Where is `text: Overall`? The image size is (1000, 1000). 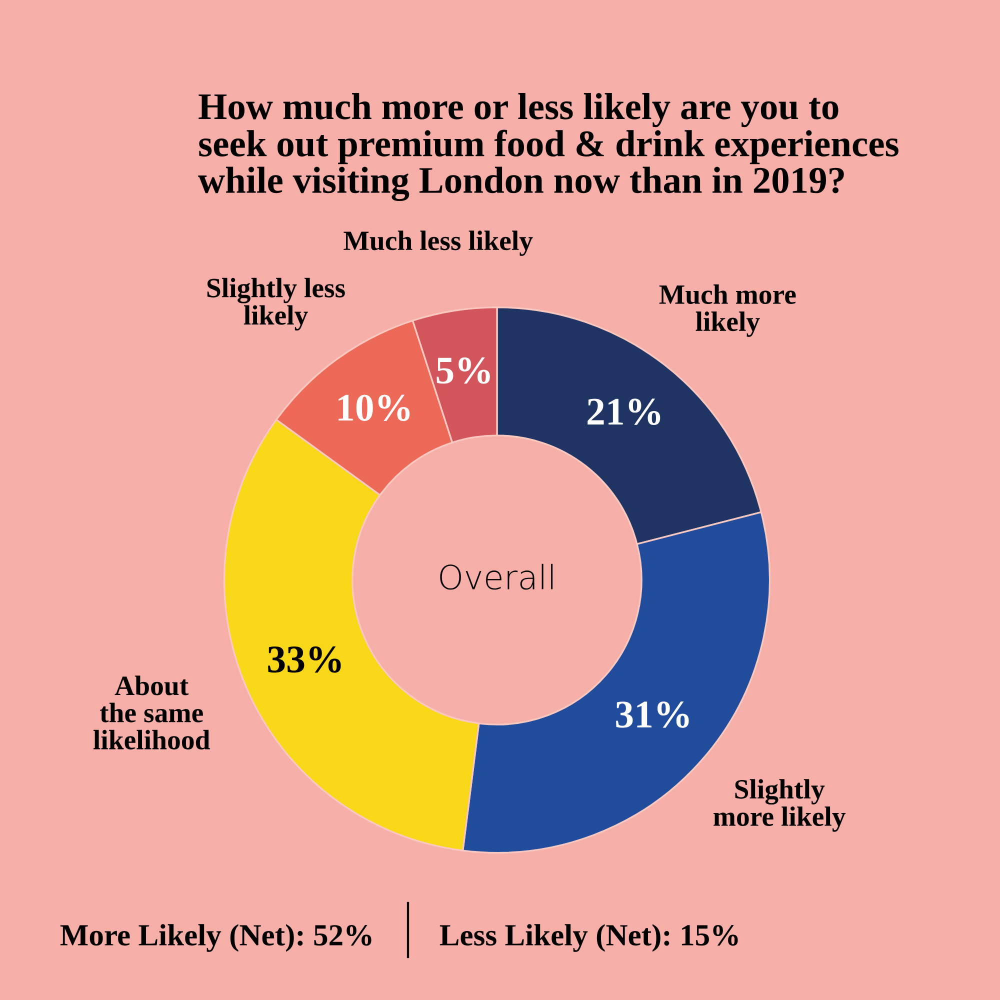 text: Overall is located at coordinates (496, 577).